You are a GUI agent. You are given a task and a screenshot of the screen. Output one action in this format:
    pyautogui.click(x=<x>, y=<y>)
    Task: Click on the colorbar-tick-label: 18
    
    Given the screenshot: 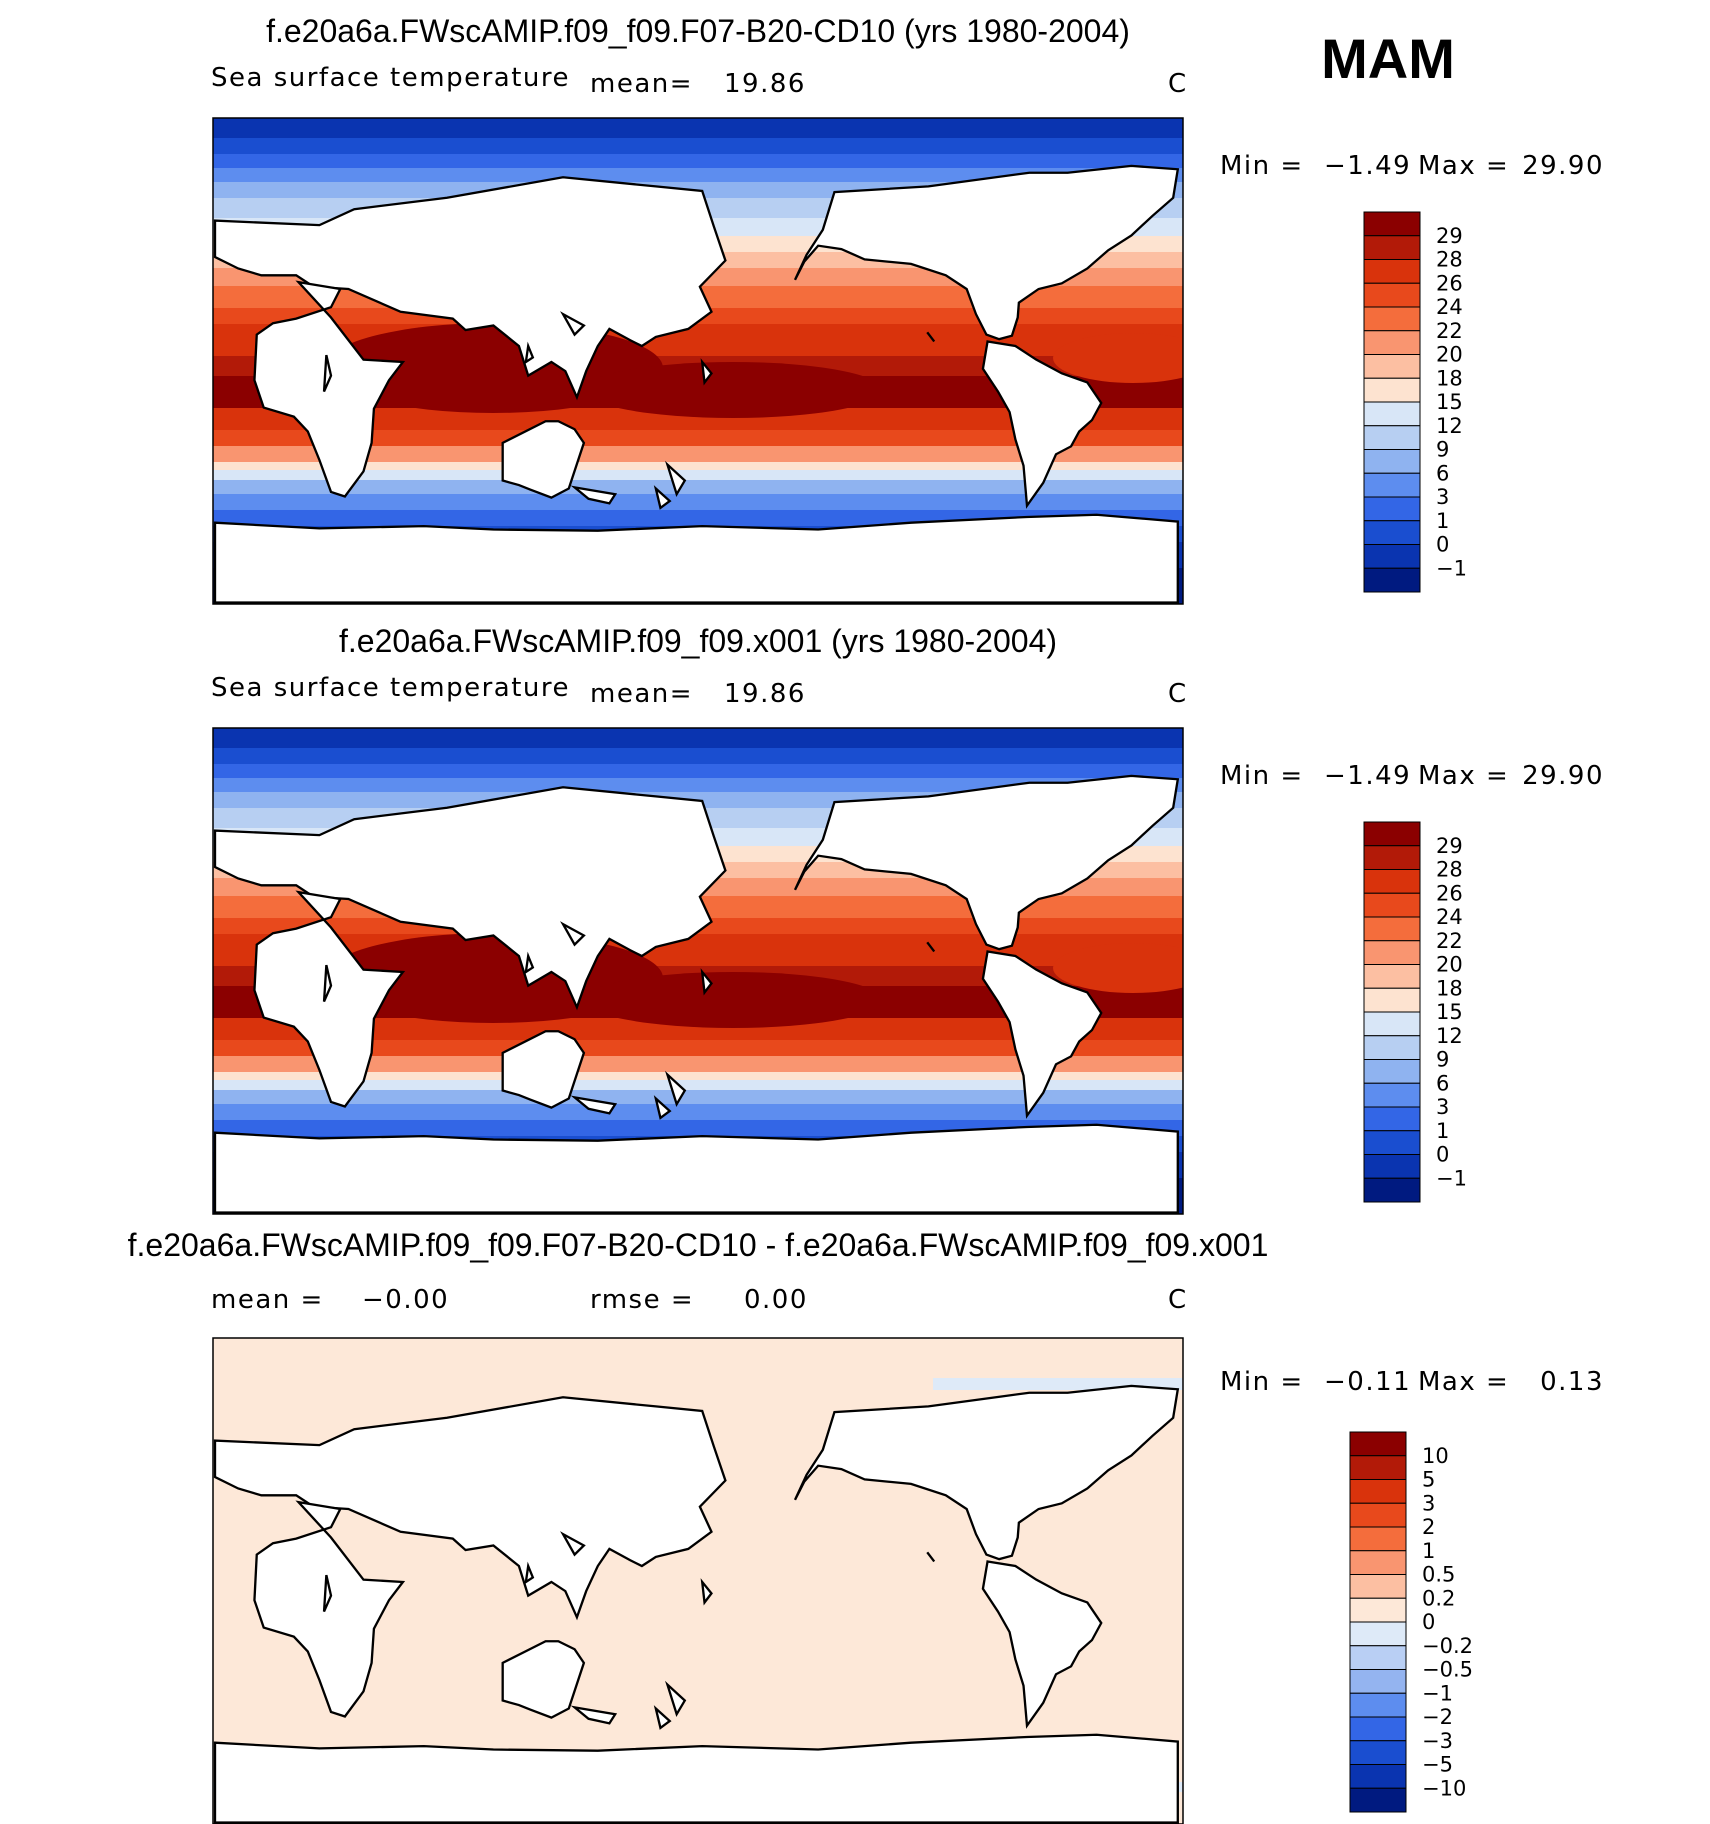 What is the action you would take?
    pyautogui.click(x=1449, y=378)
    